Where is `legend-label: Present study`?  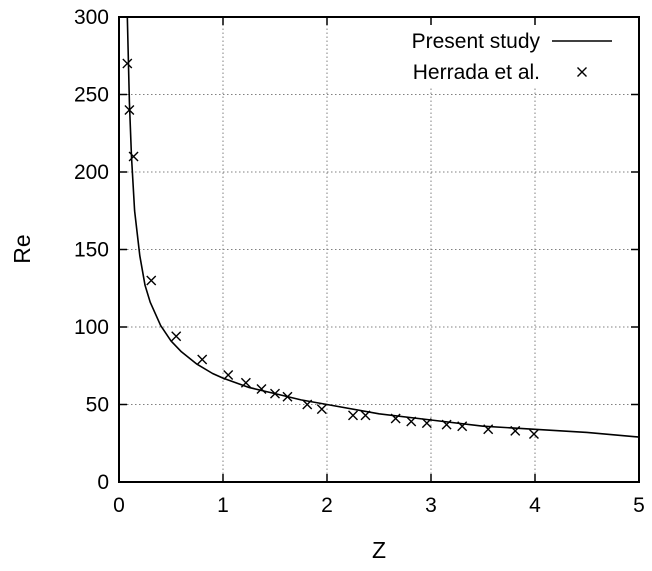
legend-label: Present study is located at coordinates (476, 41).